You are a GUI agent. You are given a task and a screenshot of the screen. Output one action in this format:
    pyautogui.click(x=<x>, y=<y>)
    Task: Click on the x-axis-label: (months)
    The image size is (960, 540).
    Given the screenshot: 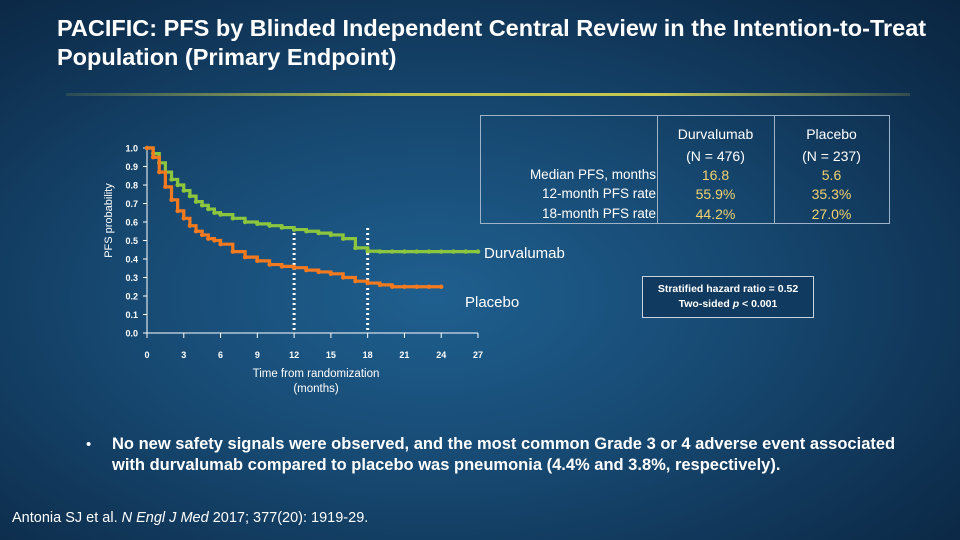 What is the action you would take?
    pyautogui.click(x=316, y=389)
    